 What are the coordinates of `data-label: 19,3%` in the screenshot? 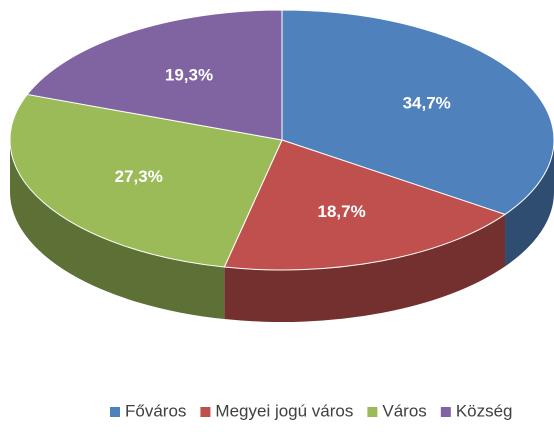 It's located at (189, 74).